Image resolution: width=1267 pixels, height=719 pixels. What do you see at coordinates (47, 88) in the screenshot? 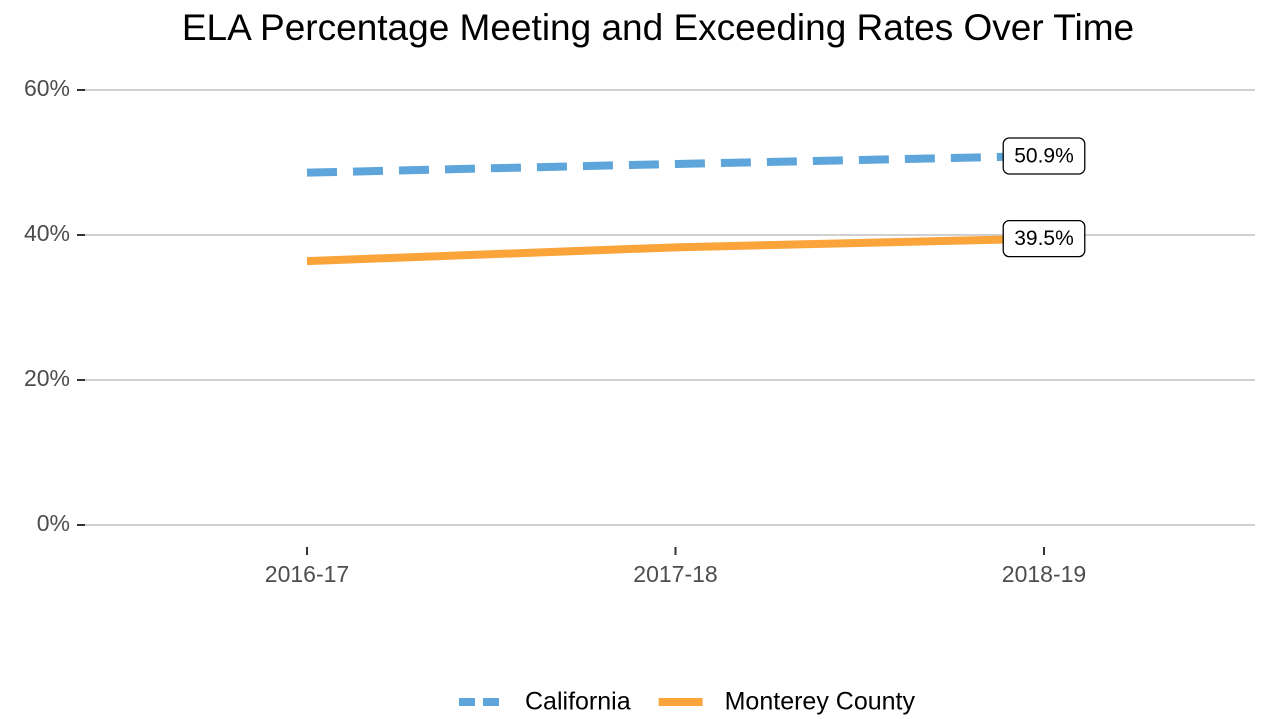
I see `y-tick-label: 60%` at bounding box center [47, 88].